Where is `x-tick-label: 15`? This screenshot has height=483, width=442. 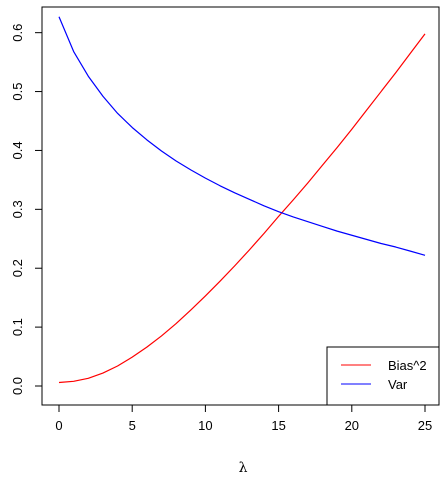 x-tick-label: 15 is located at coordinates (278, 425).